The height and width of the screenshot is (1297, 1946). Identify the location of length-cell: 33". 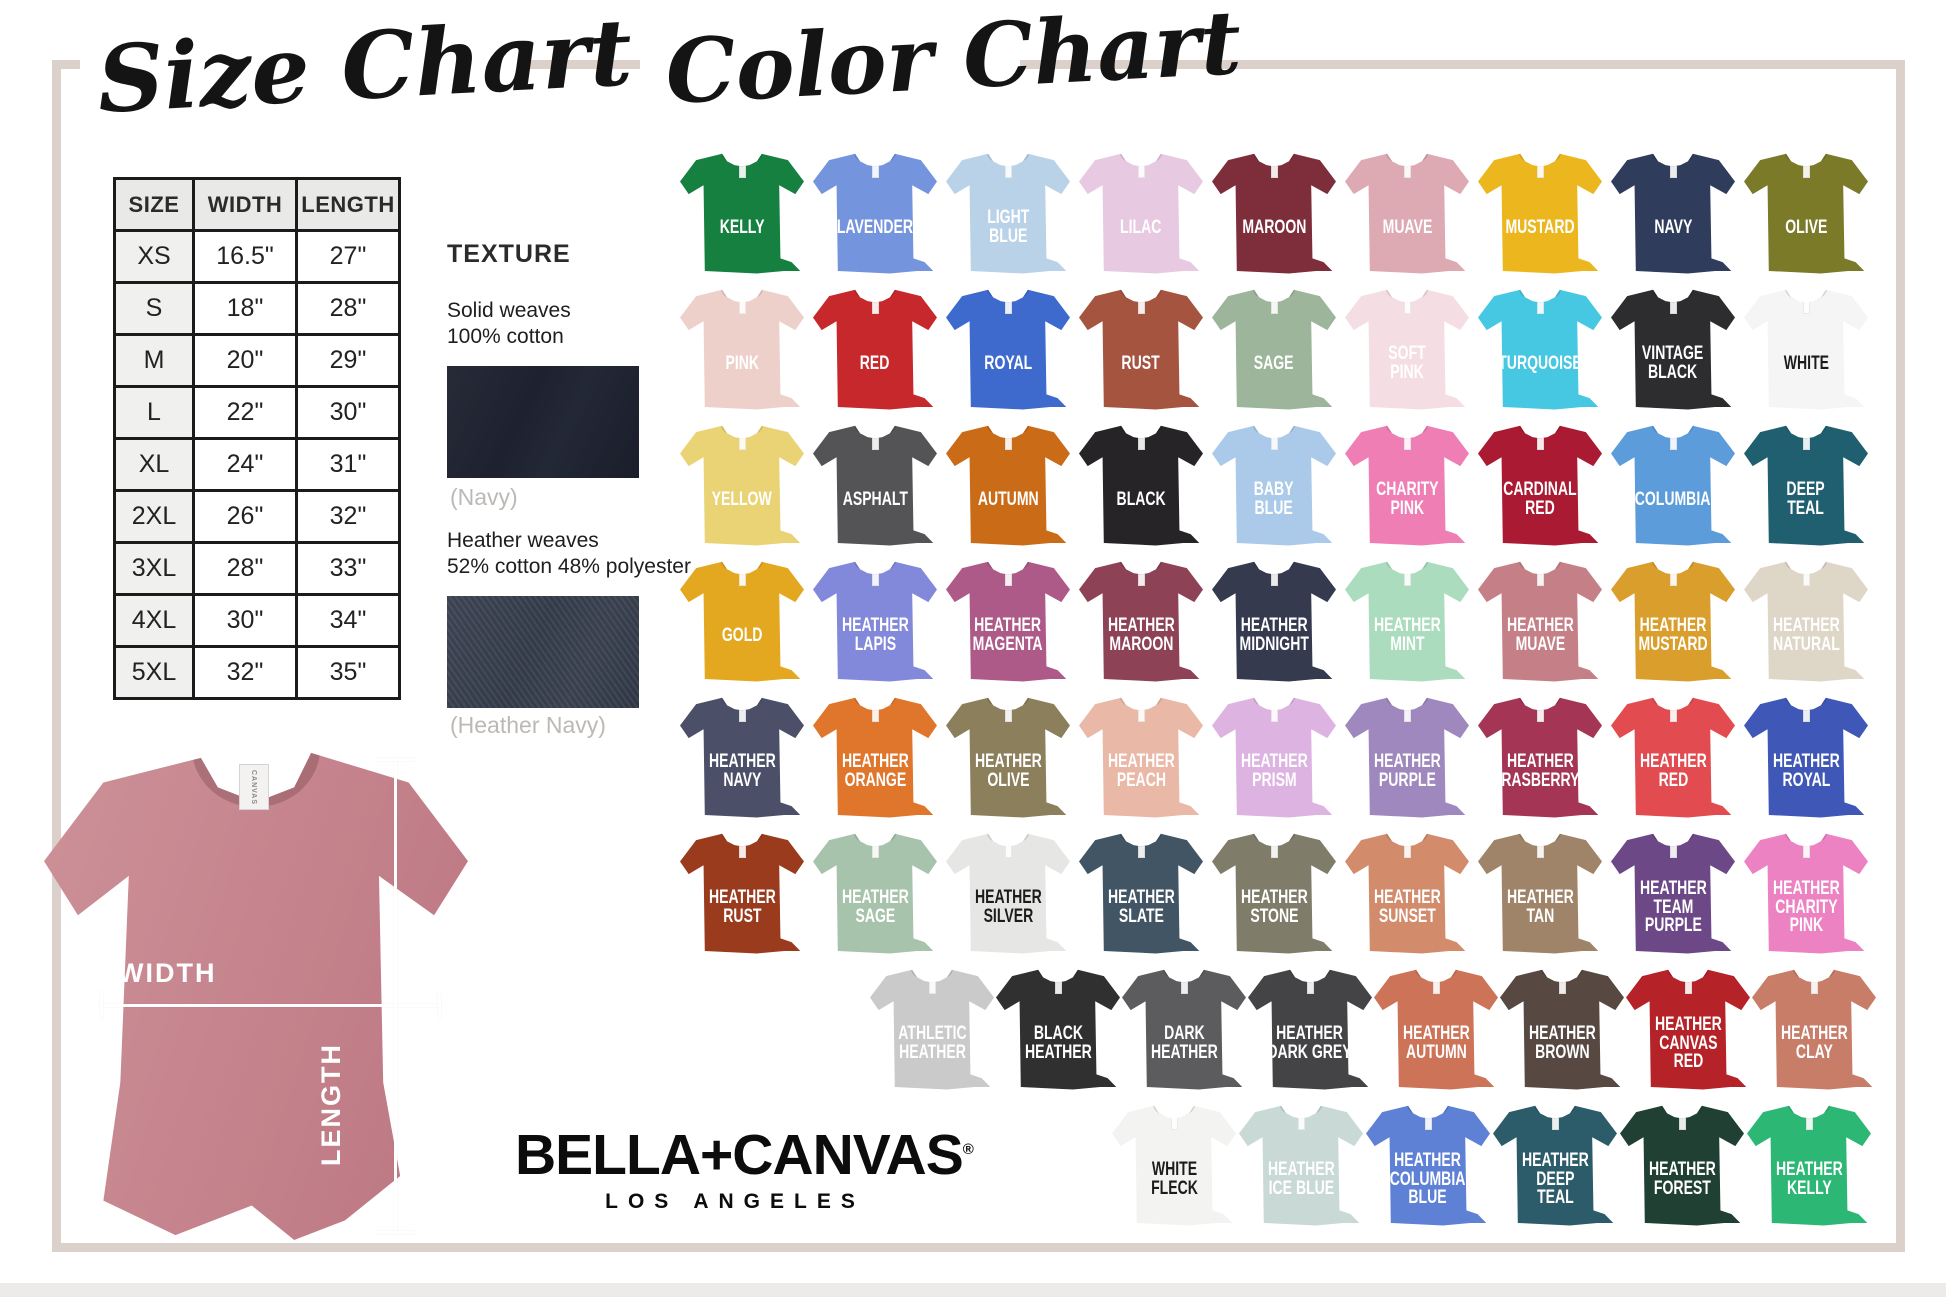
(348, 568).